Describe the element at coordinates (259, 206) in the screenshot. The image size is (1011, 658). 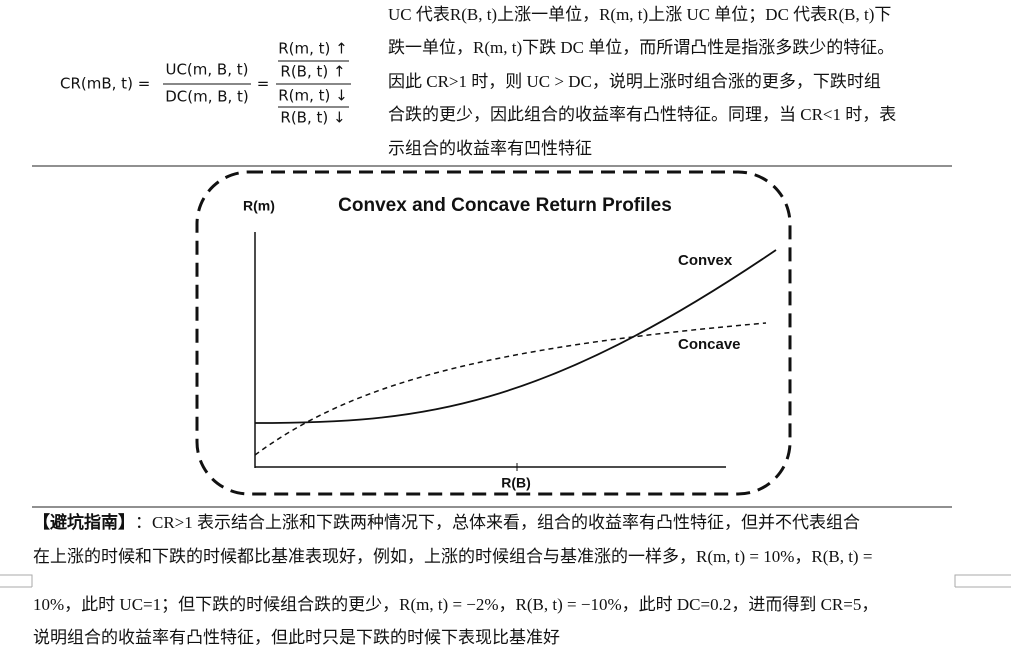
I see `y-axis-label: R(m)` at that location.